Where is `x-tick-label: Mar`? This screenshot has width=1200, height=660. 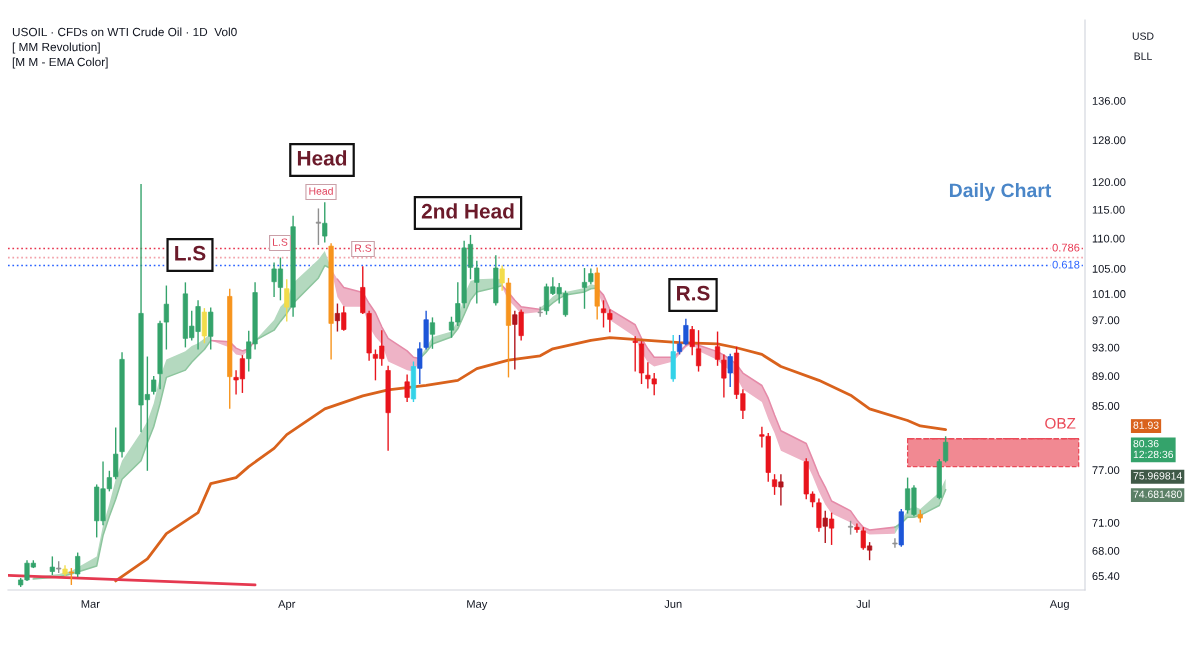 x-tick-label: Mar is located at coordinates (90, 604).